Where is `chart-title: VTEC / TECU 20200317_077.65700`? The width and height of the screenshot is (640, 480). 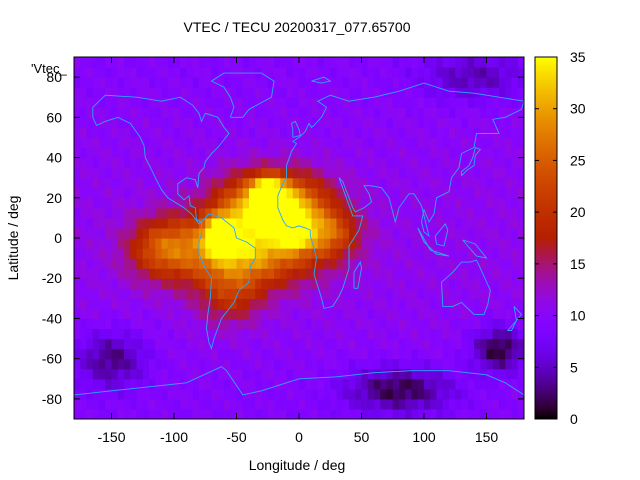 chart-title: VTEC / TECU 20200317_077.65700 is located at coordinates (296, 27).